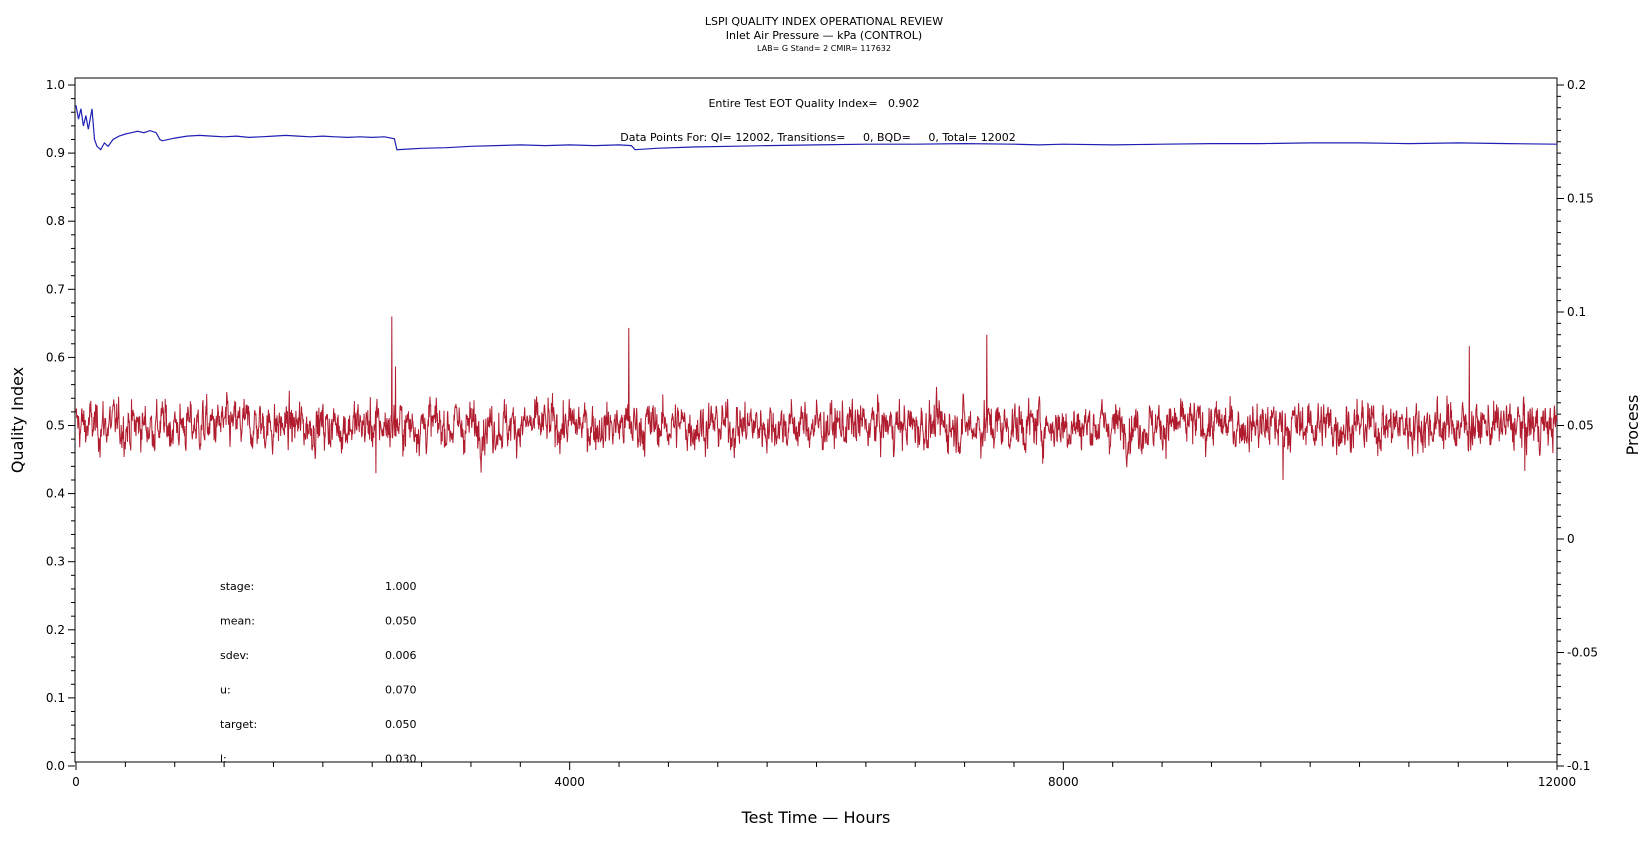  Describe the element at coordinates (238, 724) in the screenshot. I see `stat-label: target:` at that location.